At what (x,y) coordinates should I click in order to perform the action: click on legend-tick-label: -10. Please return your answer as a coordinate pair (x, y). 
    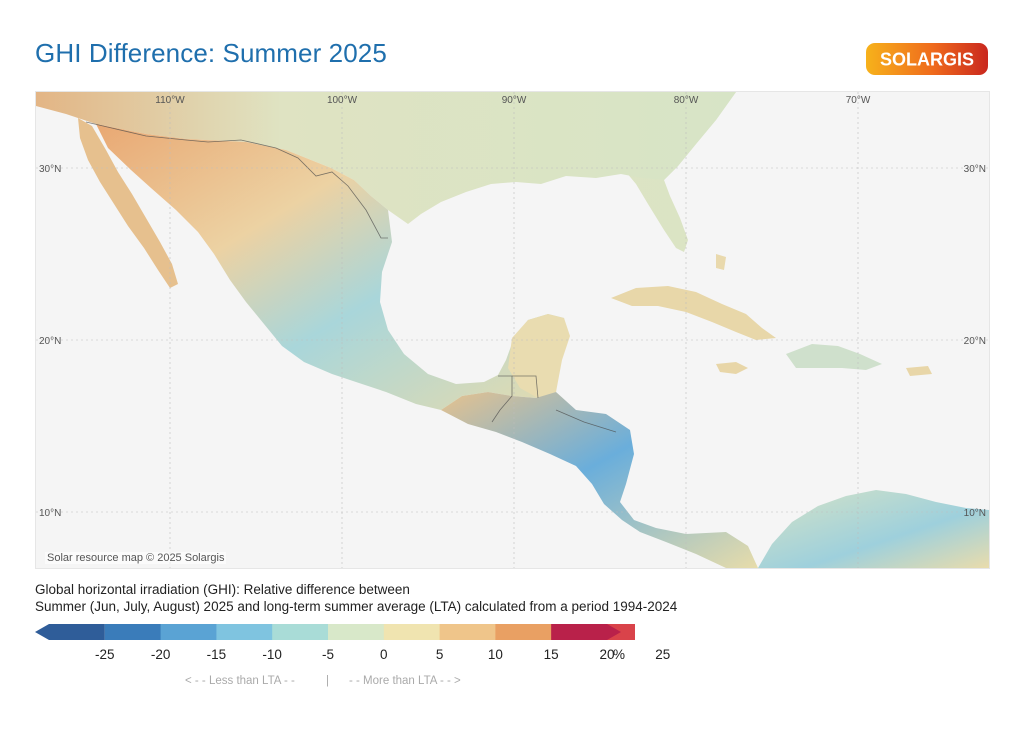
    Looking at the image, I should click on (272, 654).